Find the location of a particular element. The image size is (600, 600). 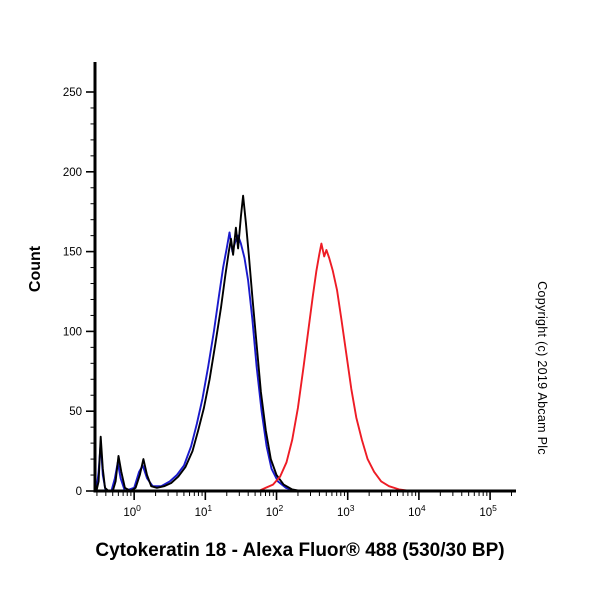

y-tick-label: 100 is located at coordinates (72, 332).